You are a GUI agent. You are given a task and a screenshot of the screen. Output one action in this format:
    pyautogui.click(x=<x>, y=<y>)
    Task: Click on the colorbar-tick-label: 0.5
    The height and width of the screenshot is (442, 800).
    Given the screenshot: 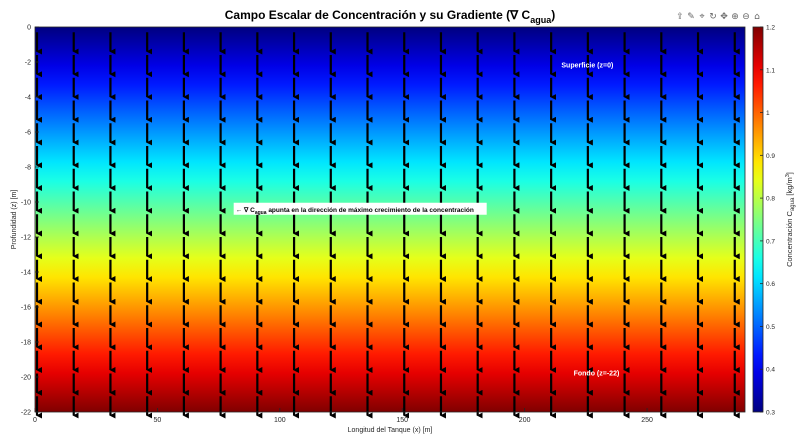 What is the action you would take?
    pyautogui.click(x=770, y=327)
    